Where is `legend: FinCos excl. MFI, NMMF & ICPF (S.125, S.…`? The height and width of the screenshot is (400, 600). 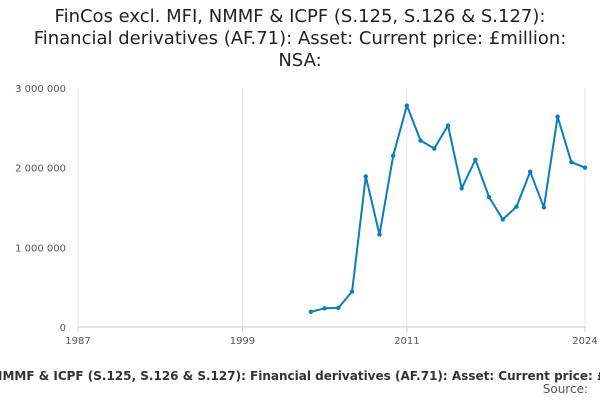 legend: FinCos excl. MFI, NMMF & ICPF (S.125, S.… is located at coordinates (300, 374).